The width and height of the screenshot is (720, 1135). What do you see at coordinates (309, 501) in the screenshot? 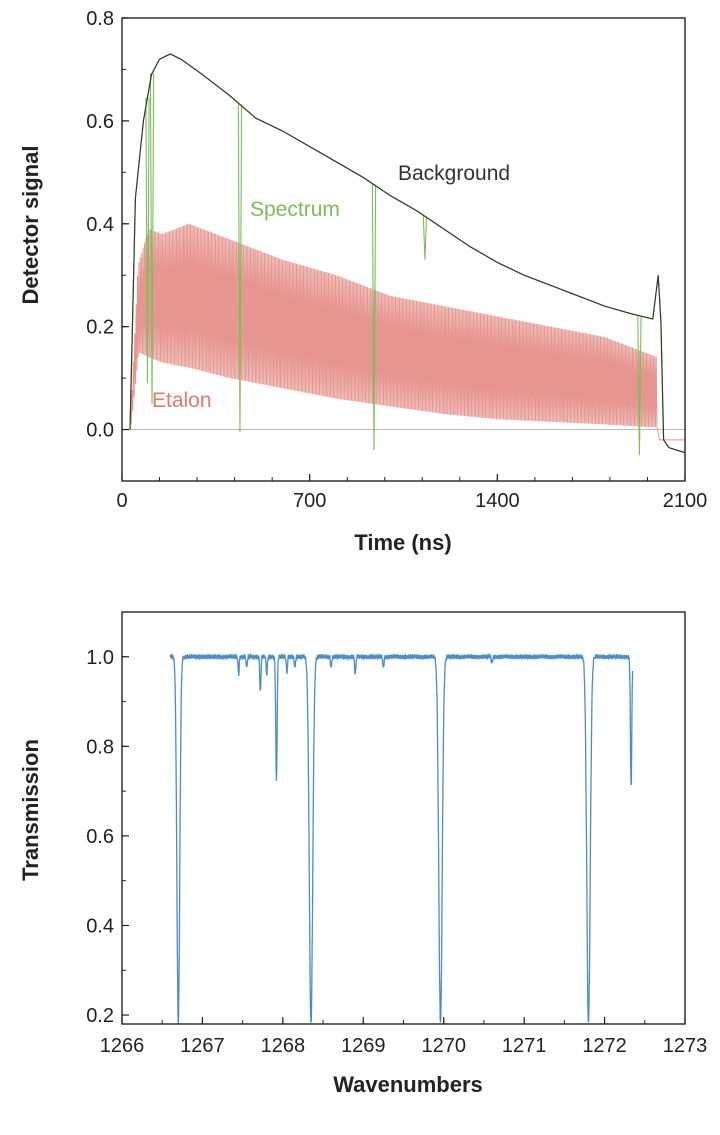
I see `x-tick-label: 700` at bounding box center [309, 501].